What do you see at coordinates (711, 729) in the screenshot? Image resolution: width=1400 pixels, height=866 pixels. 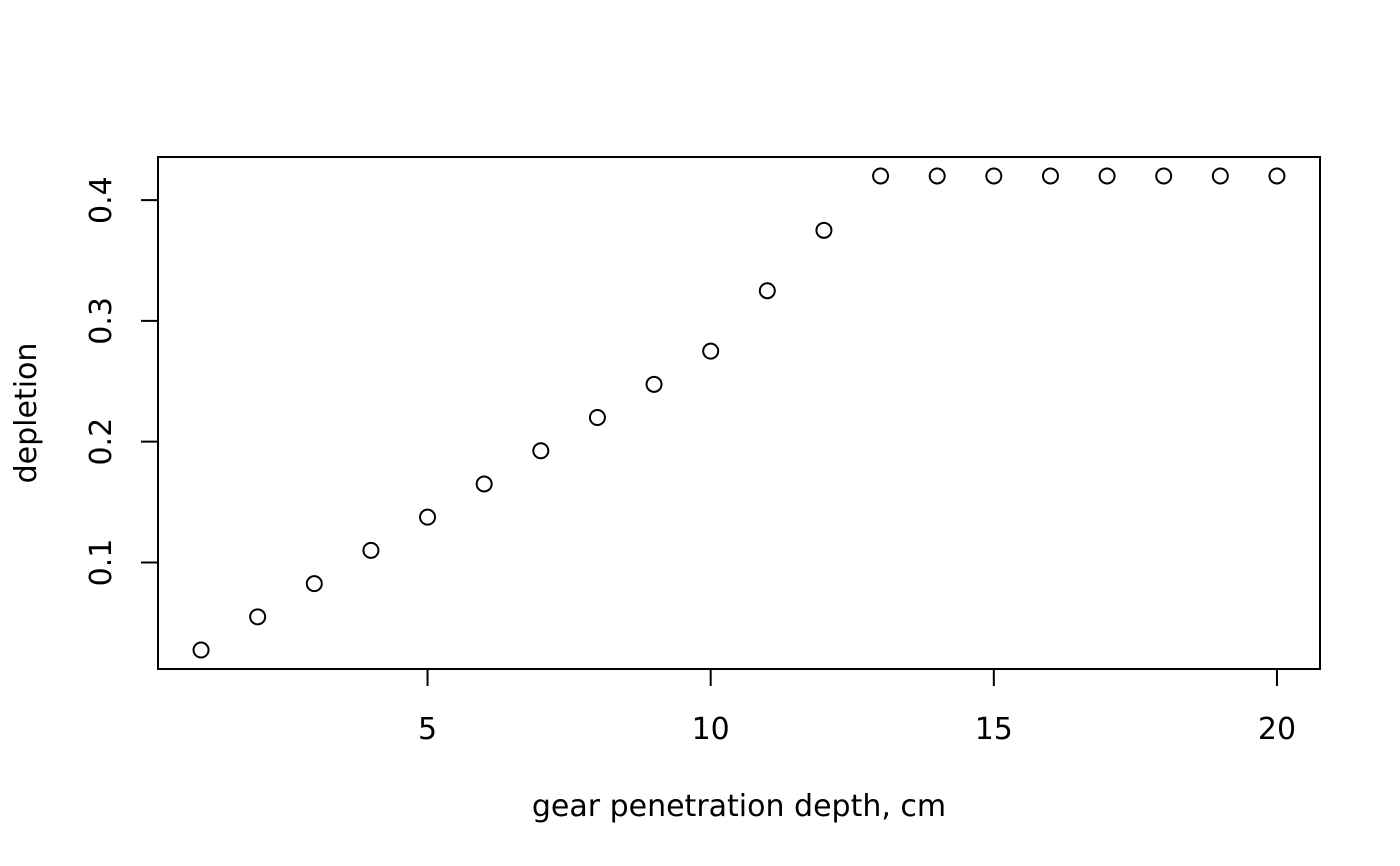 I see `x-tick-label: 10` at bounding box center [711, 729].